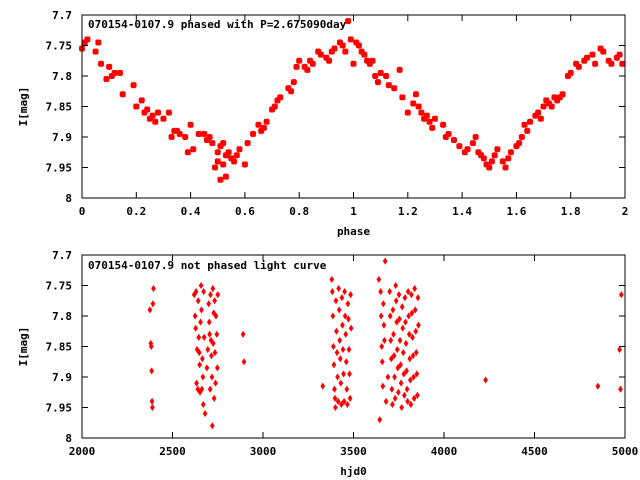 The width and height of the screenshot is (640, 480). I want to click on unphased-x-axis-label: hjd0, so click(353, 471).